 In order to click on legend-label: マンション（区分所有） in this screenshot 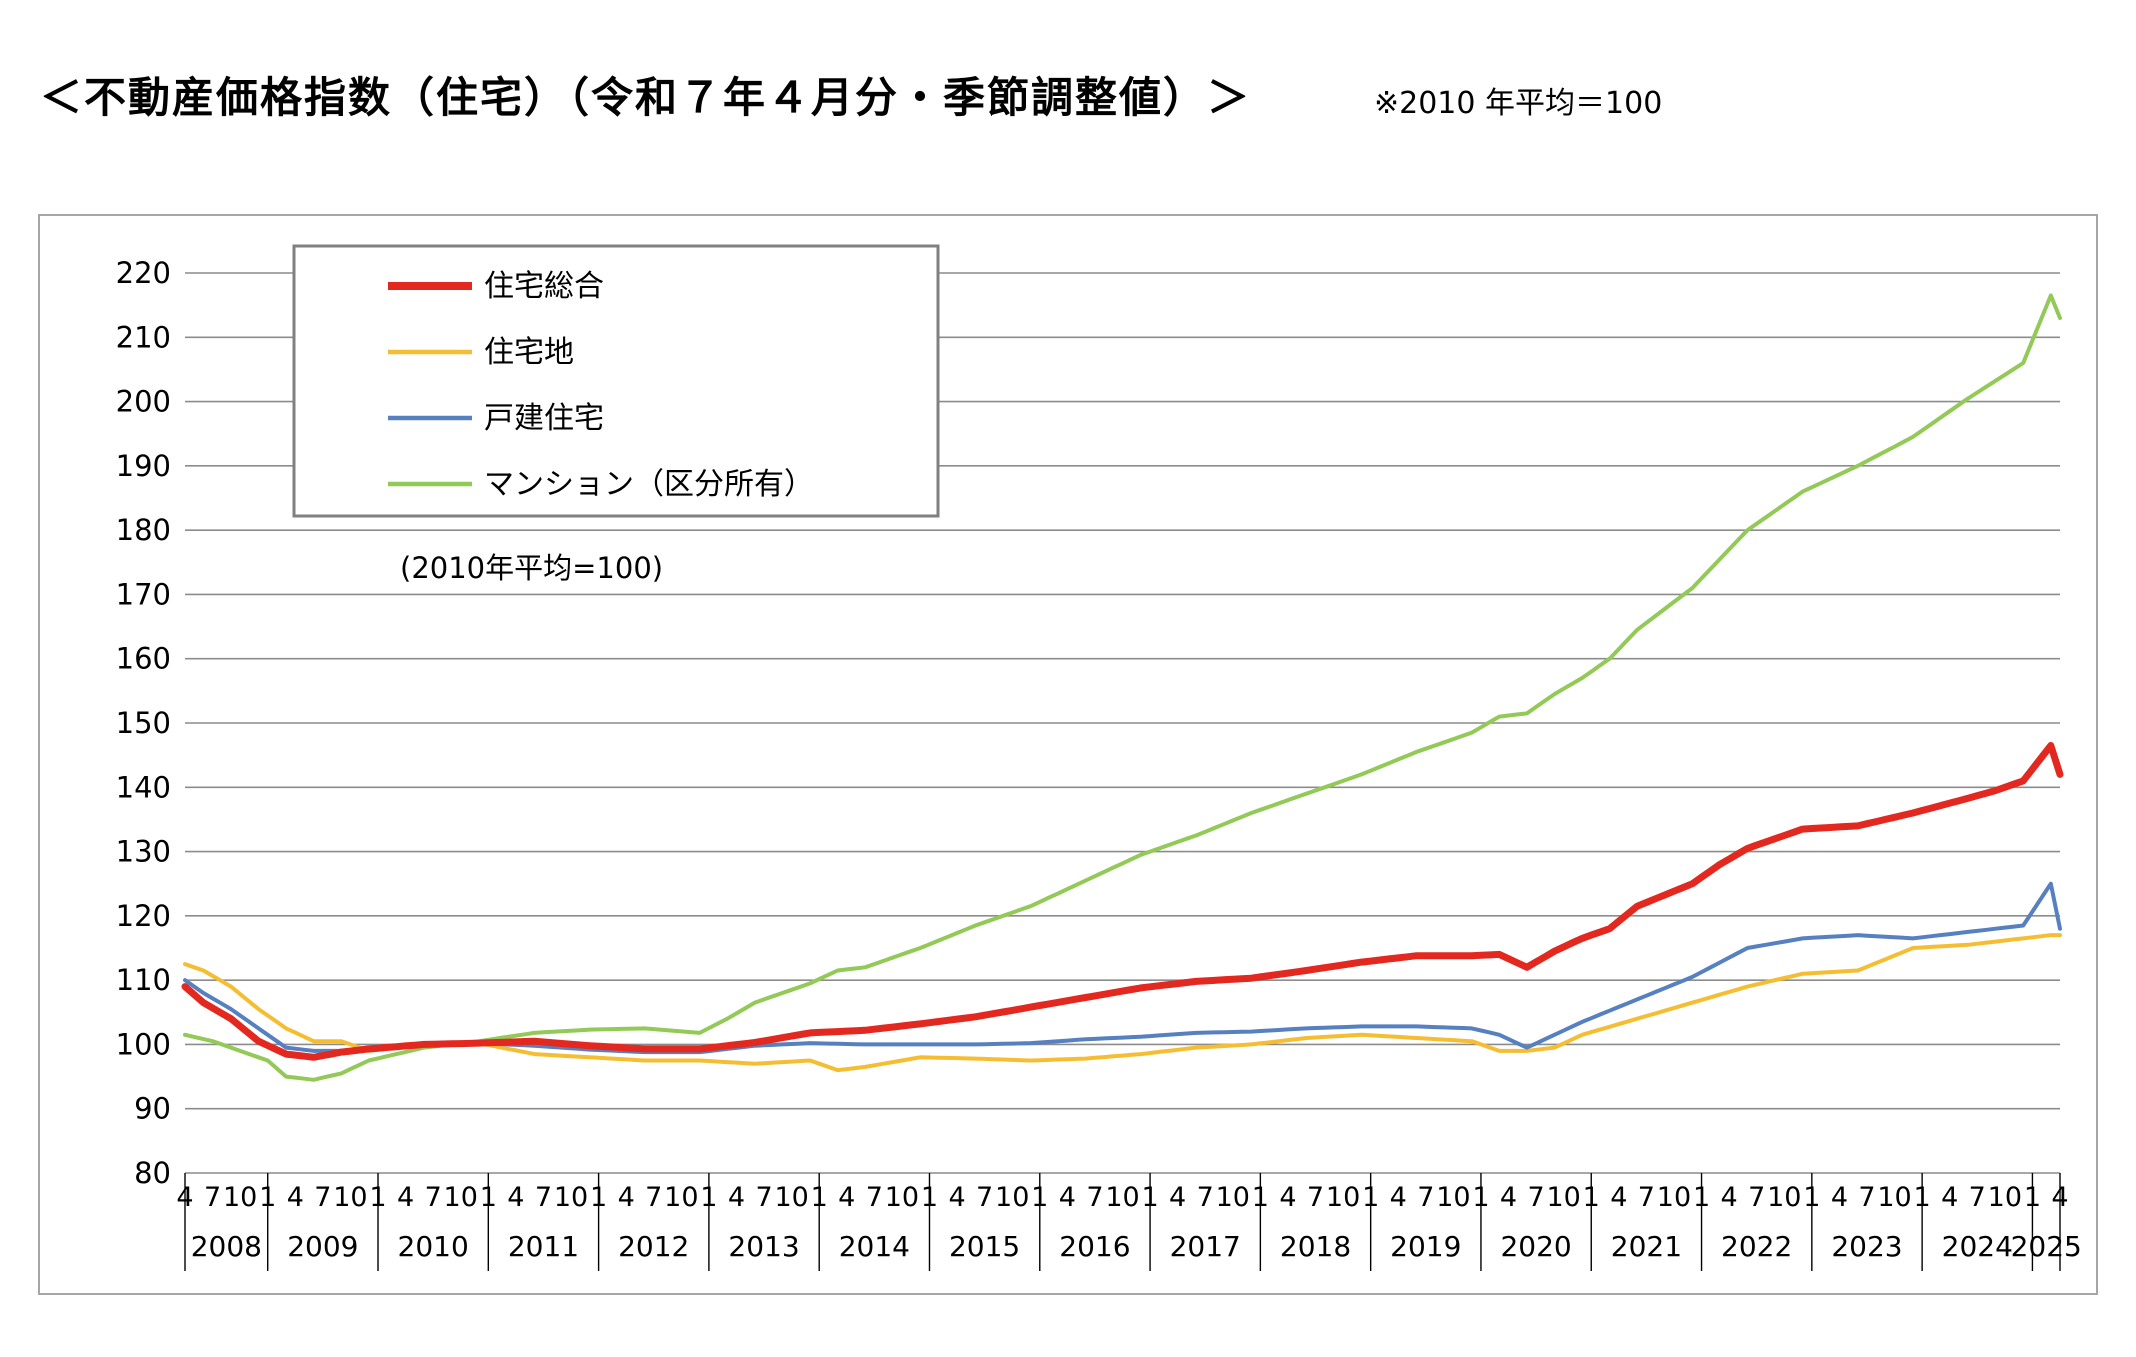, I will do `click(649, 484)`.